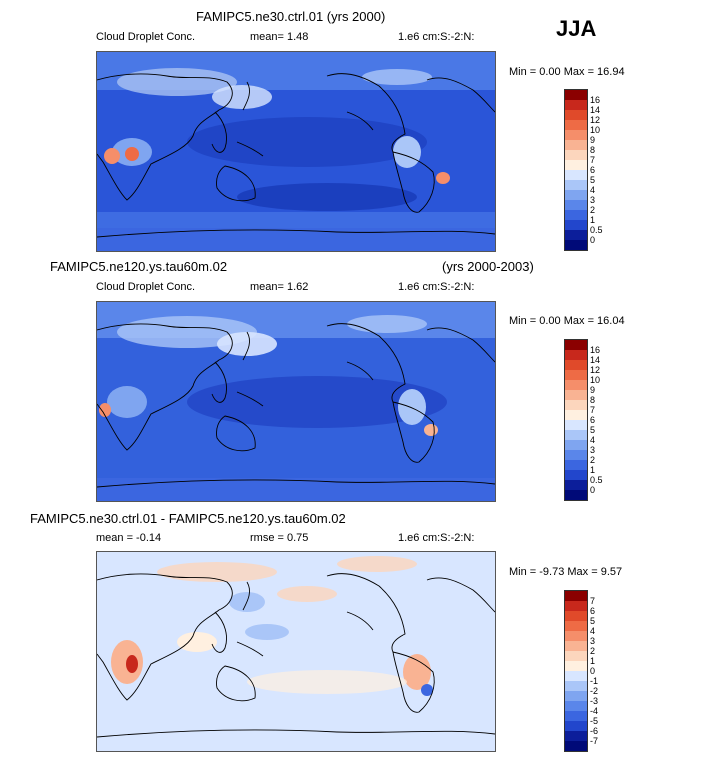 This screenshot has height=760, width=715. I want to click on panel-1-title: FAMIPC5.ne30.ctrl.01 (yrs 2000), so click(291, 16).